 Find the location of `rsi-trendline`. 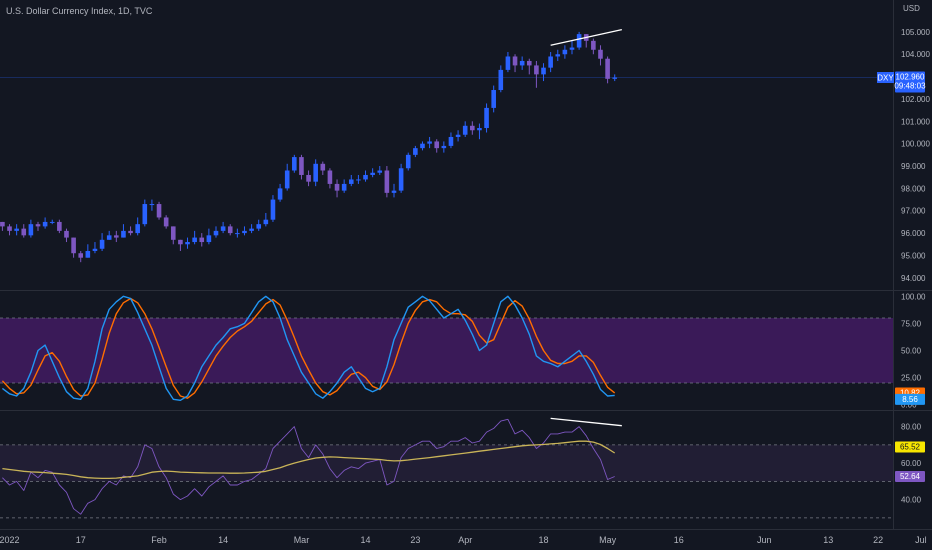

rsi-trendline is located at coordinates (586, 422).